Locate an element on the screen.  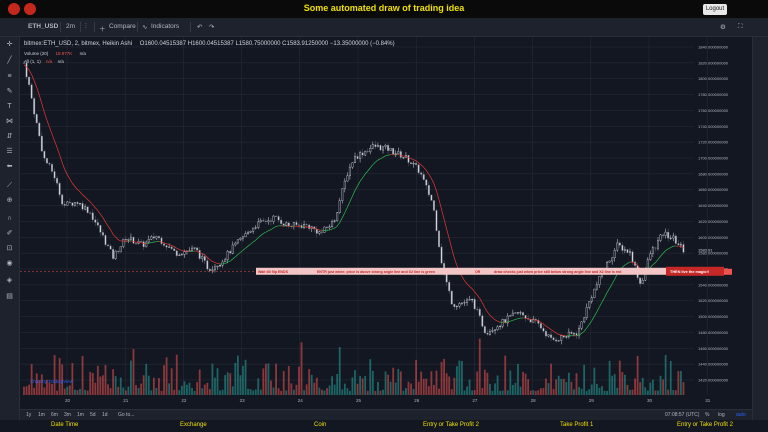
range-1m: 1m is located at coordinates (80, 415).